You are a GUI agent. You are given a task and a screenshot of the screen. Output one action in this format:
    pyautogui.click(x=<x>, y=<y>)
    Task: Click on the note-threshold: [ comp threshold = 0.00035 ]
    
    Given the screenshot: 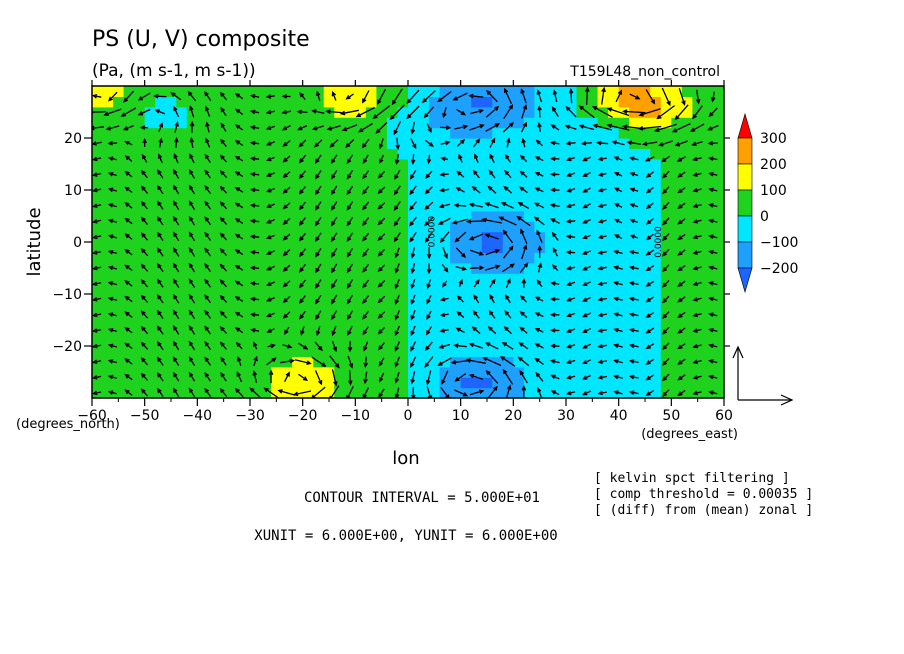 What is the action you would take?
    pyautogui.click(x=703, y=494)
    